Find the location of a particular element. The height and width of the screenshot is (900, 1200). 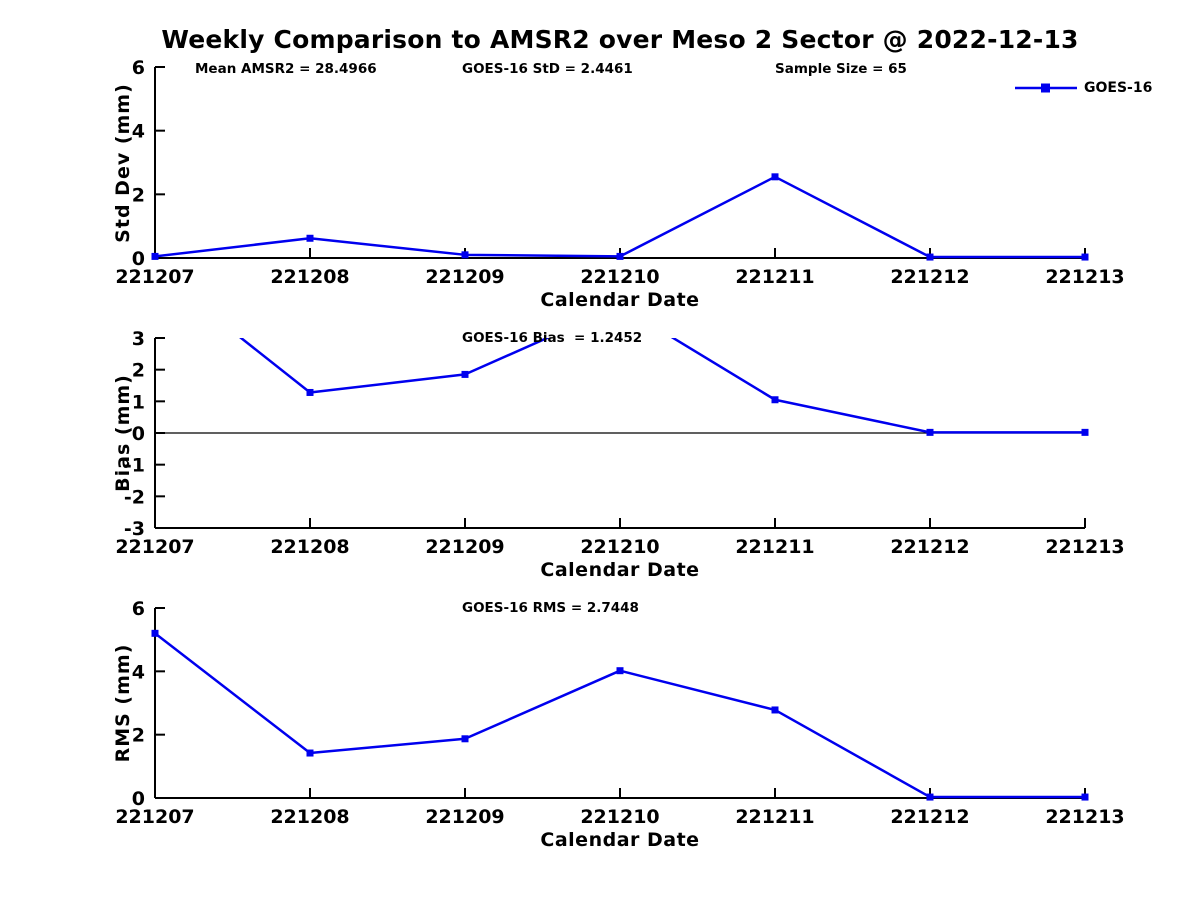

y-tick-label: 3 is located at coordinates (138, 339).